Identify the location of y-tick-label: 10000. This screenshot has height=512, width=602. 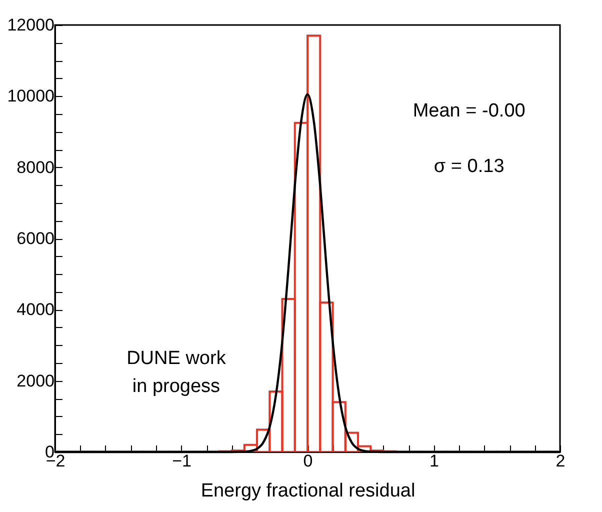
(30, 96).